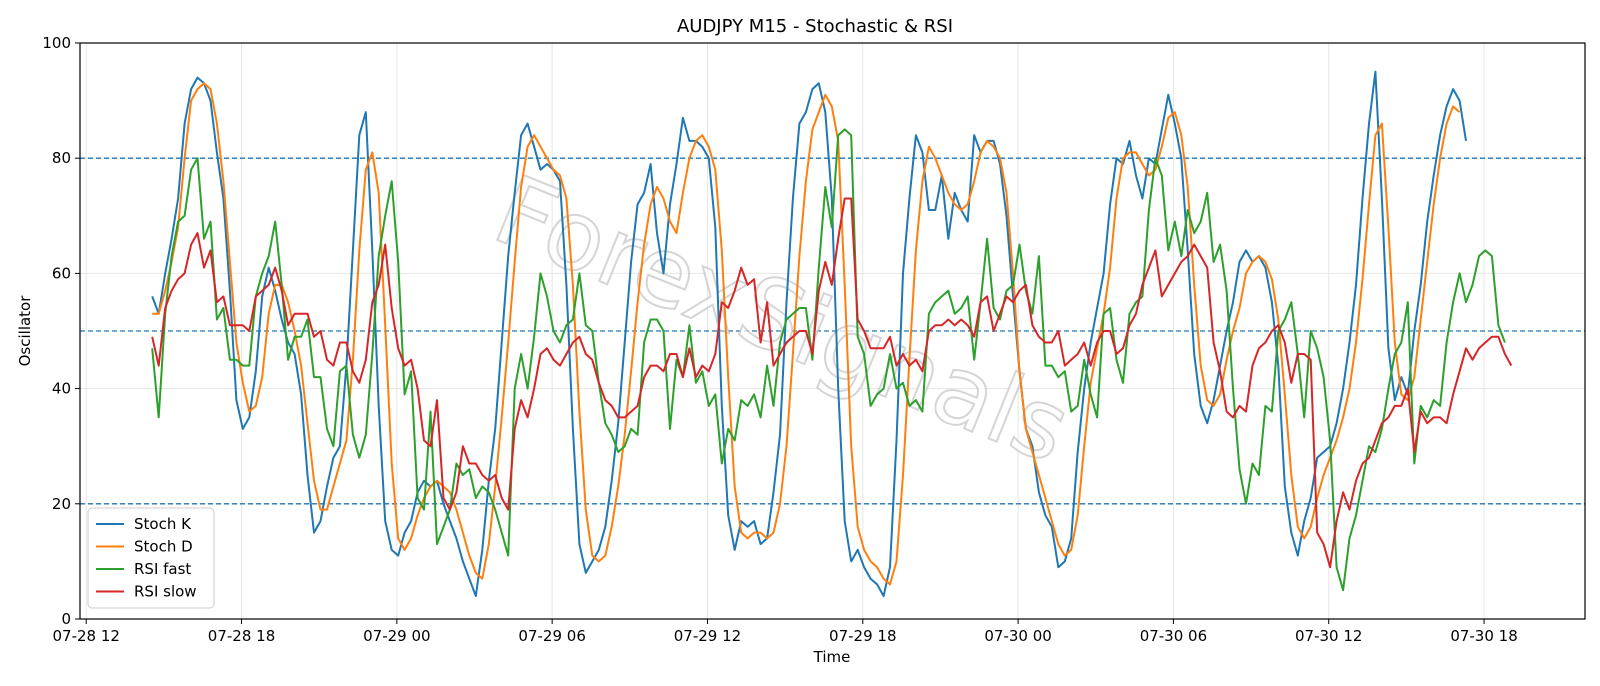 The height and width of the screenshot is (686, 1600). What do you see at coordinates (396, 636) in the screenshot?
I see `x-tick-label: 07-29 00` at bounding box center [396, 636].